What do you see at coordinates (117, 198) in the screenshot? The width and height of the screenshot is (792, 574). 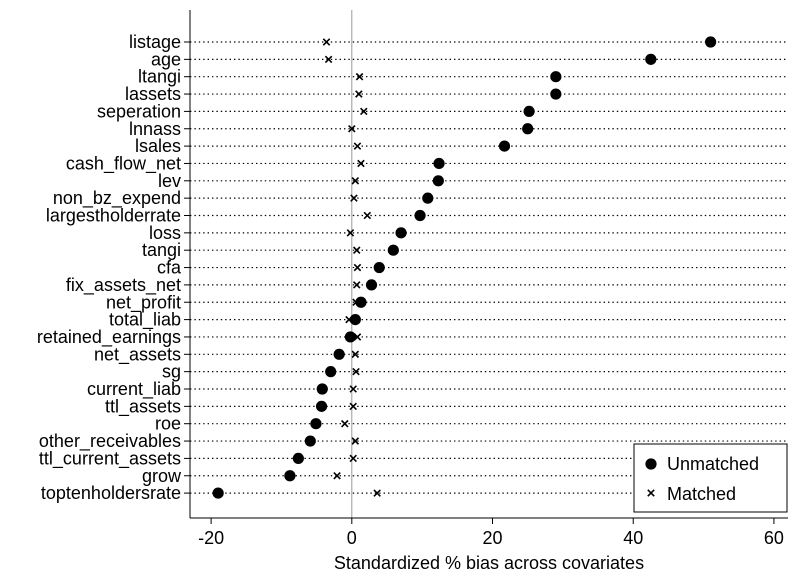 I see `covariate-label-non_bz_expend: non_bz_expend` at bounding box center [117, 198].